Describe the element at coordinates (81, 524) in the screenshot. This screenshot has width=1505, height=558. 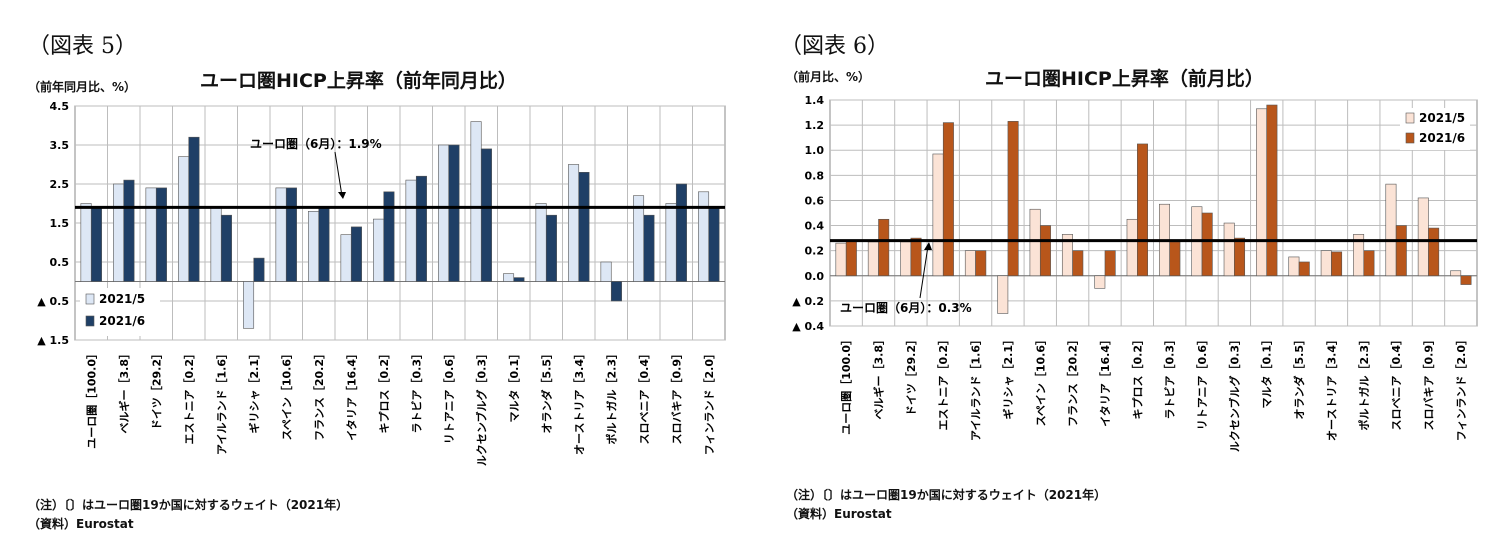
I see `figure5-source: （資料）Eurostat` at that location.